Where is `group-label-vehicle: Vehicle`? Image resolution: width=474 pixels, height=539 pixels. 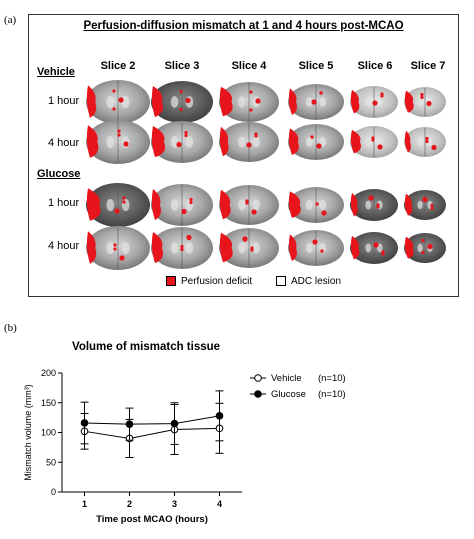 group-label-vehicle: Vehicle is located at coordinates (56, 72).